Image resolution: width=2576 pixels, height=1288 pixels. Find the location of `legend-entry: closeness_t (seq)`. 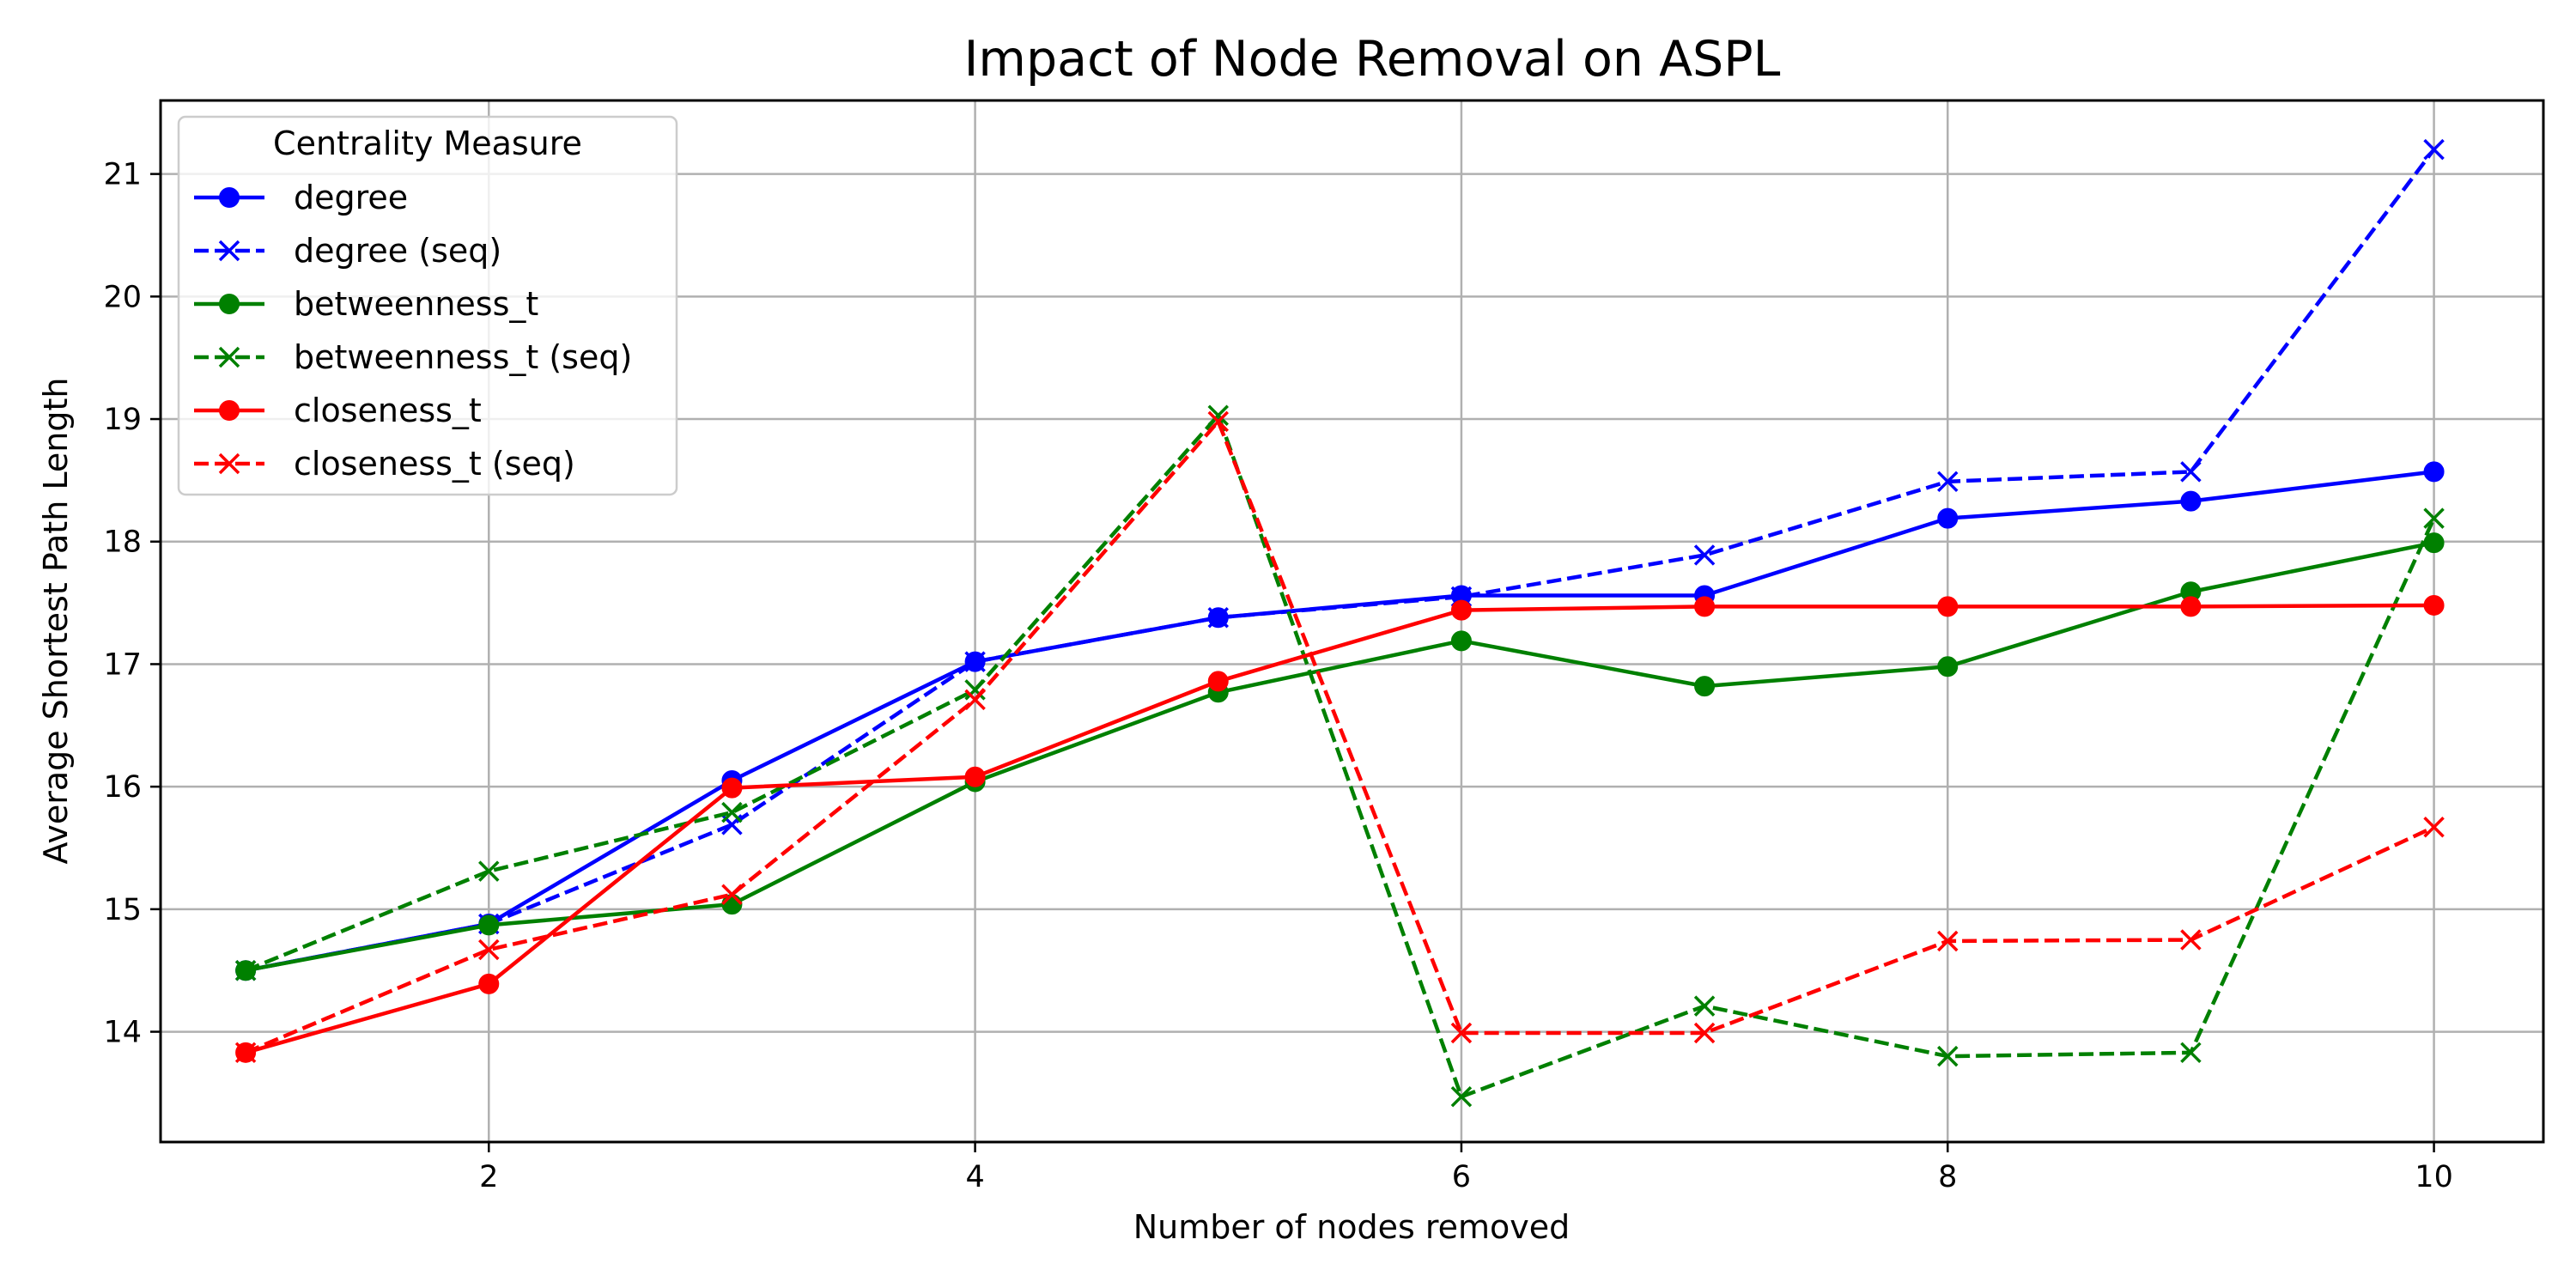

legend-entry: closeness_t (seq) is located at coordinates (385, 464).